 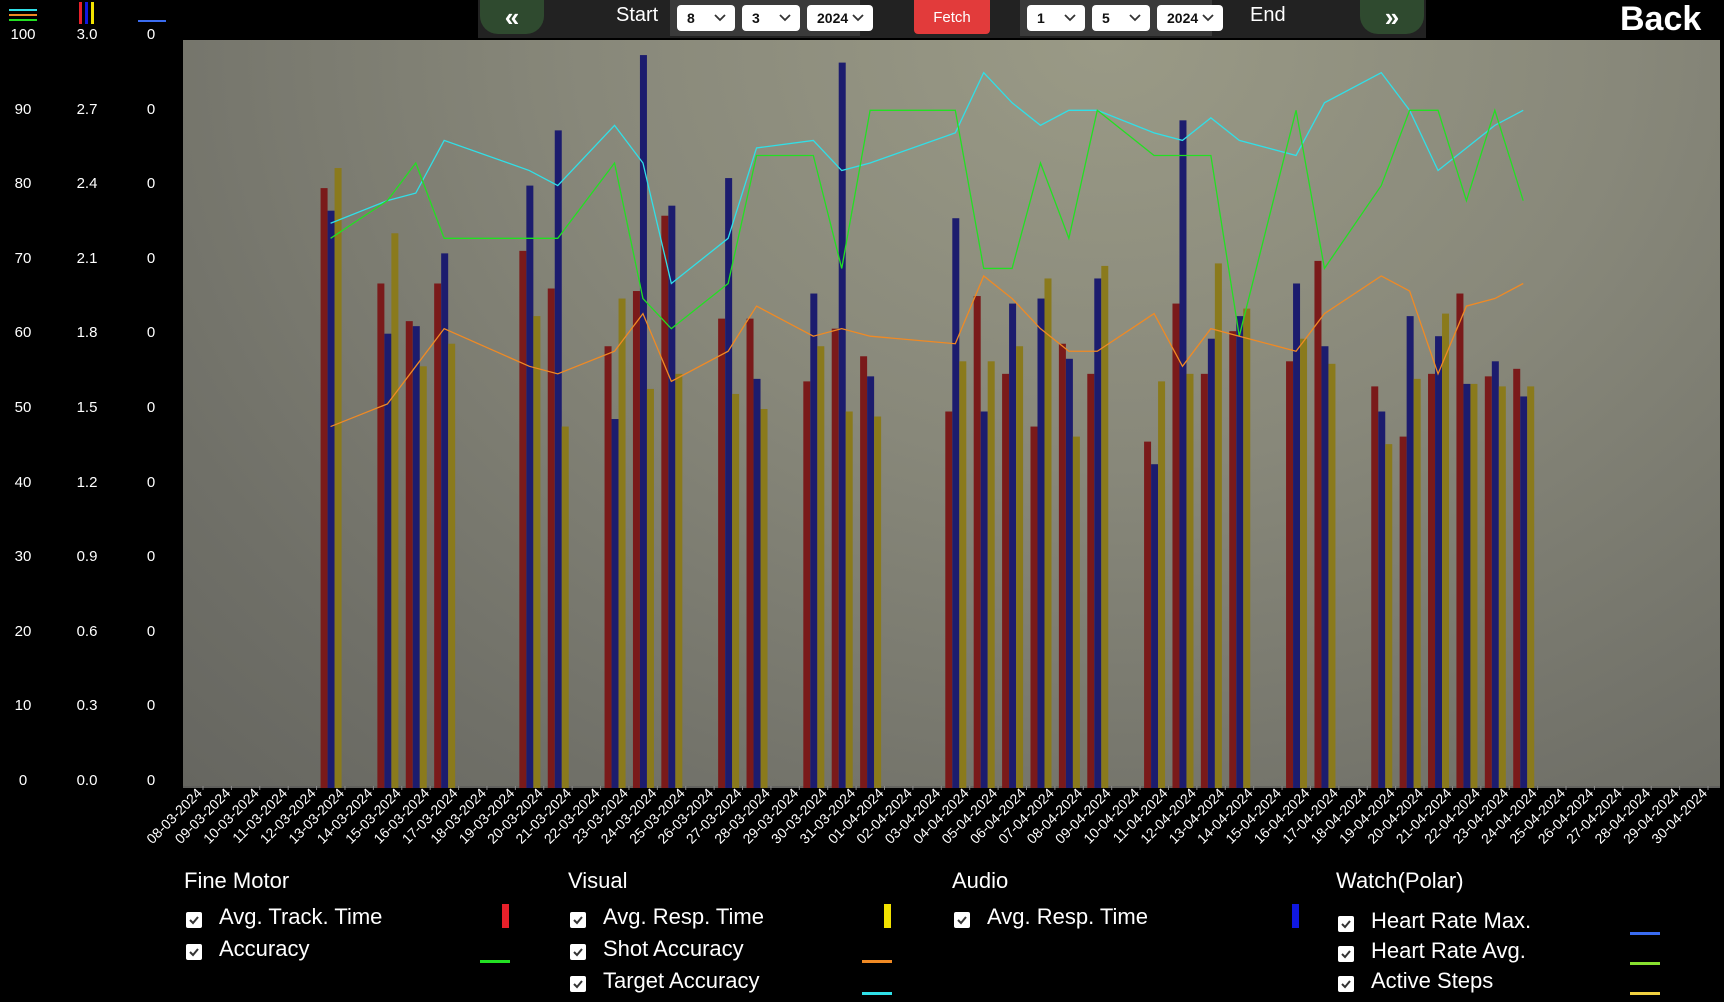 I want to click on next-range-button: », so click(x=1392, y=17).